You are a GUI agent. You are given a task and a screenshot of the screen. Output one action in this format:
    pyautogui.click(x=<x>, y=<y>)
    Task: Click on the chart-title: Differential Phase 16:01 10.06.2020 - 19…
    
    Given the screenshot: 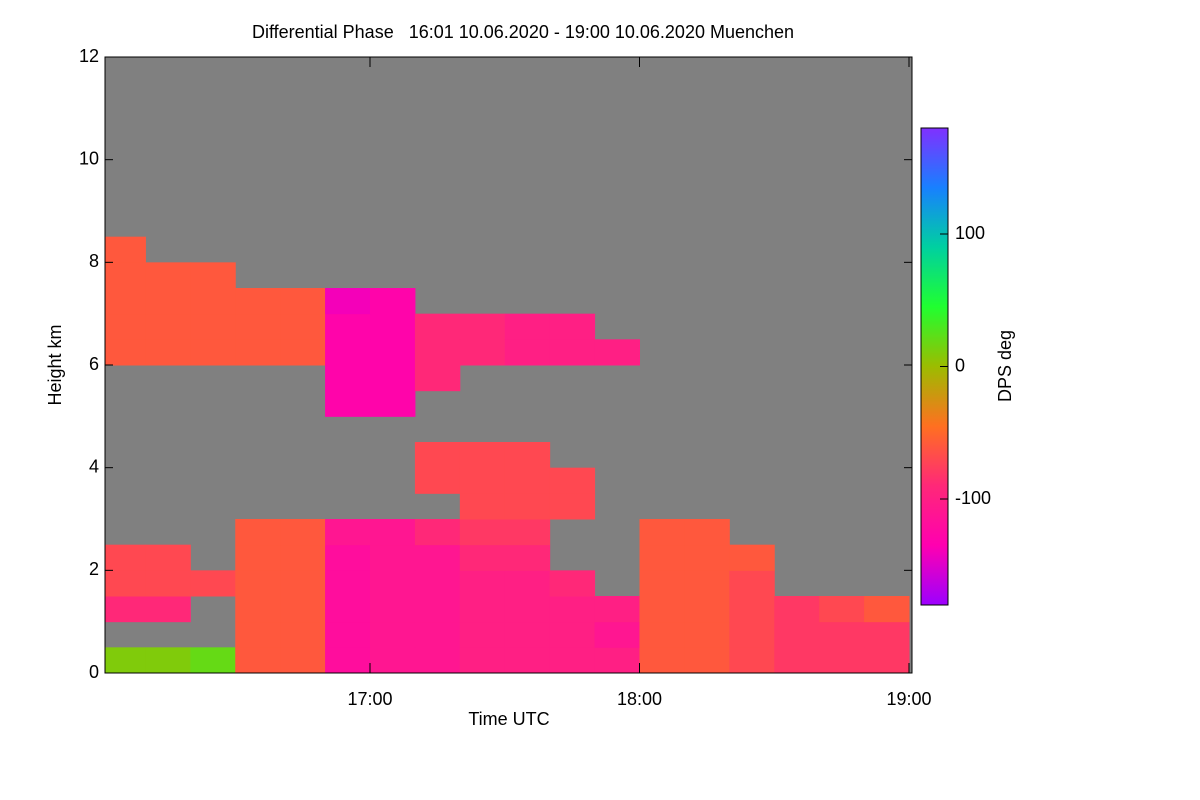 What is the action you would take?
    pyautogui.click(x=523, y=32)
    